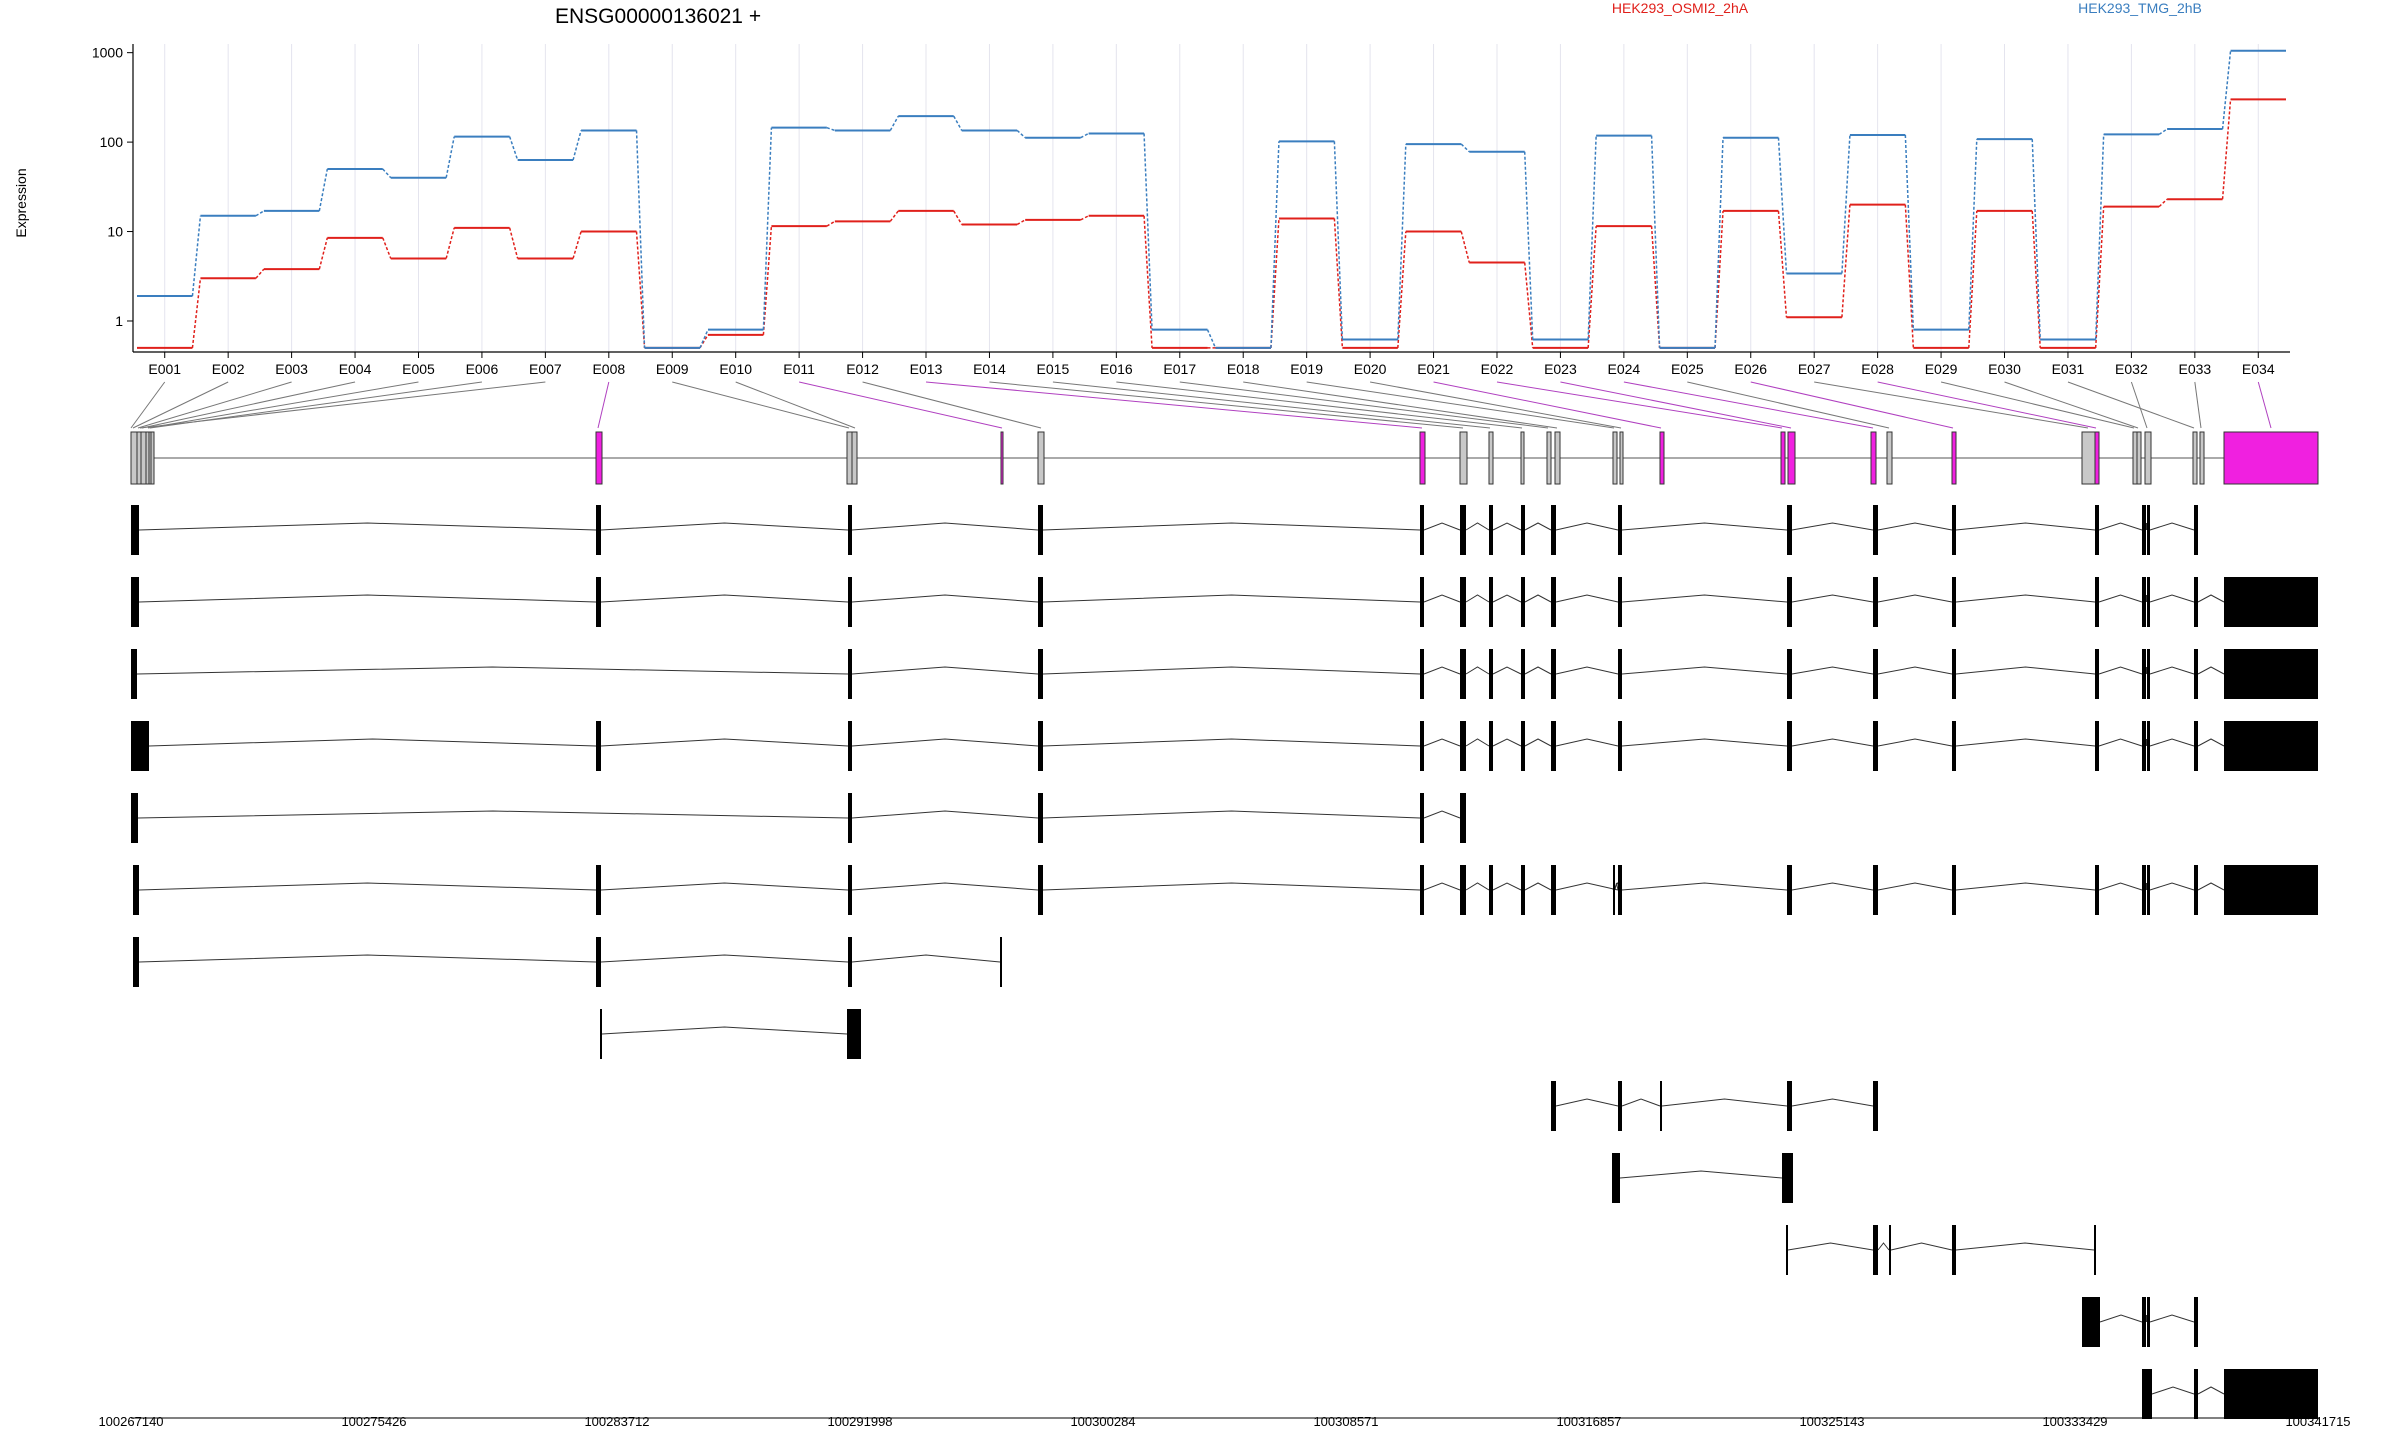 This screenshot has height=1430, width=2400. Describe the element at coordinates (1750, 369) in the screenshot. I see `x-tick-label: E026` at that location.